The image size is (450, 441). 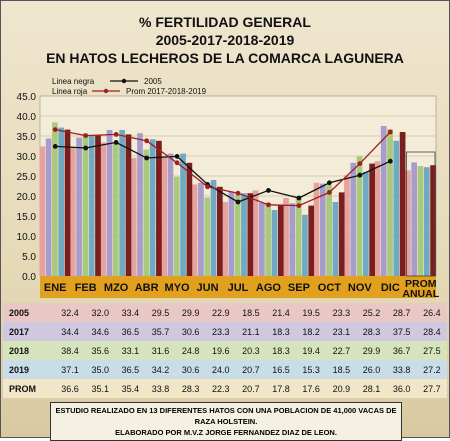 What do you see at coordinates (27, 137) in the screenshot?
I see `y-tick-label: 35.0` at bounding box center [27, 137].